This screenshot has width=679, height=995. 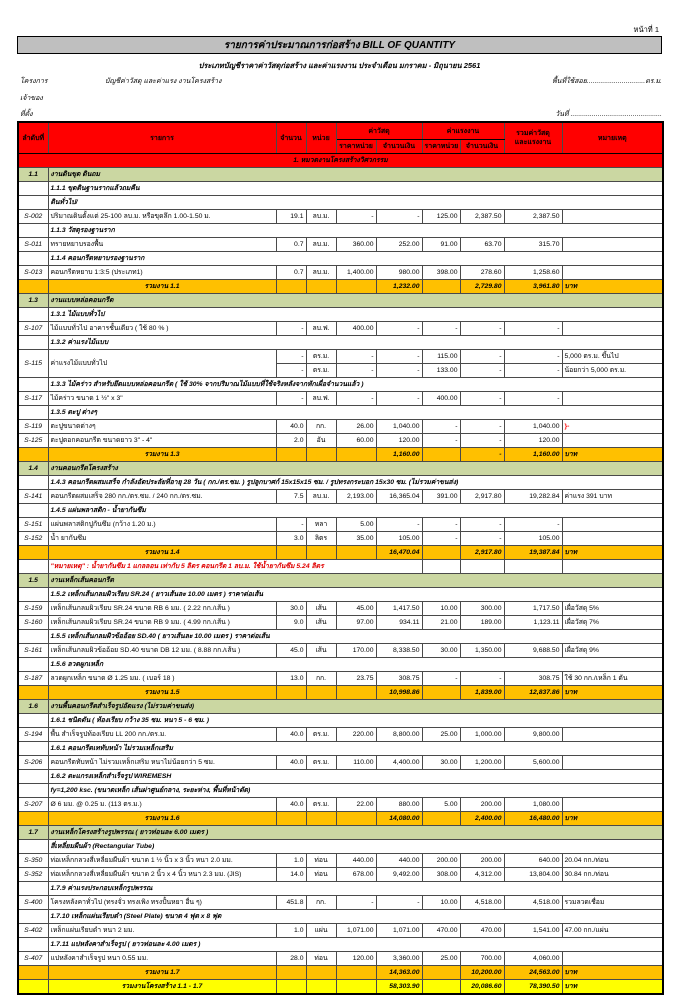 What do you see at coordinates (482, 804) in the screenshot?
I see `labor-amount-cell: 200.00` at bounding box center [482, 804].